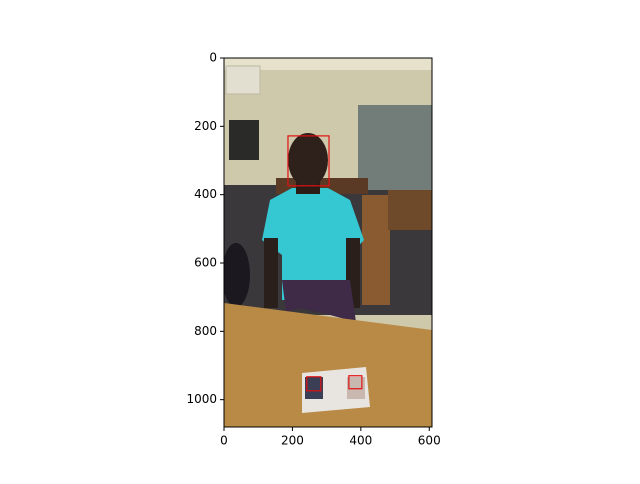  Describe the element at coordinates (360, 441) in the screenshot. I see `x-tick-label: 400` at that location.